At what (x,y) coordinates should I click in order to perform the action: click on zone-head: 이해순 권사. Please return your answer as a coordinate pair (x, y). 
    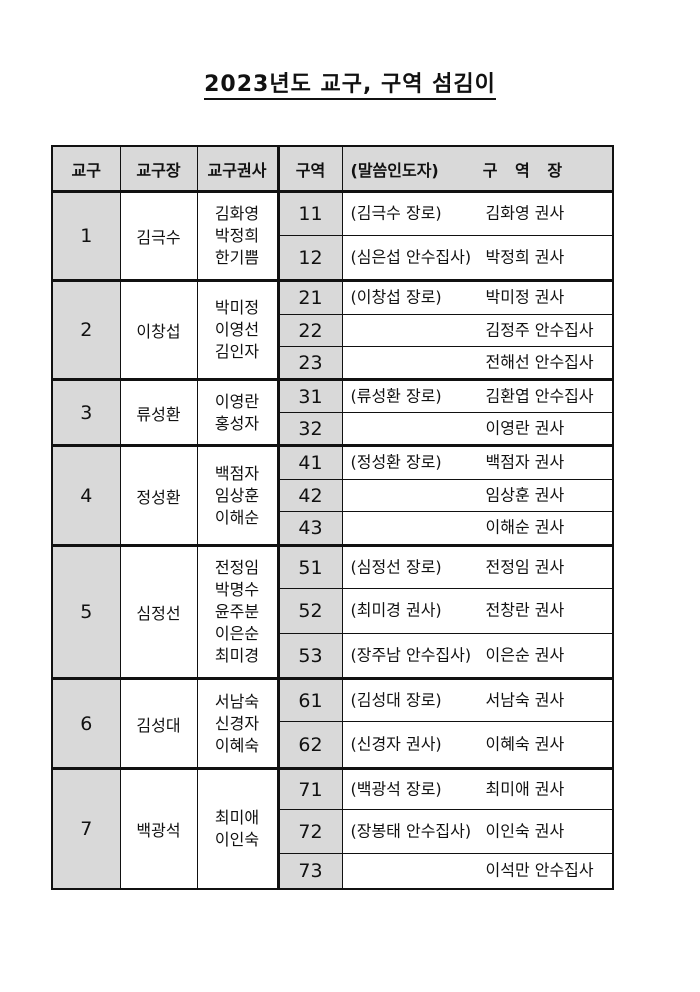
    Looking at the image, I should click on (525, 527).